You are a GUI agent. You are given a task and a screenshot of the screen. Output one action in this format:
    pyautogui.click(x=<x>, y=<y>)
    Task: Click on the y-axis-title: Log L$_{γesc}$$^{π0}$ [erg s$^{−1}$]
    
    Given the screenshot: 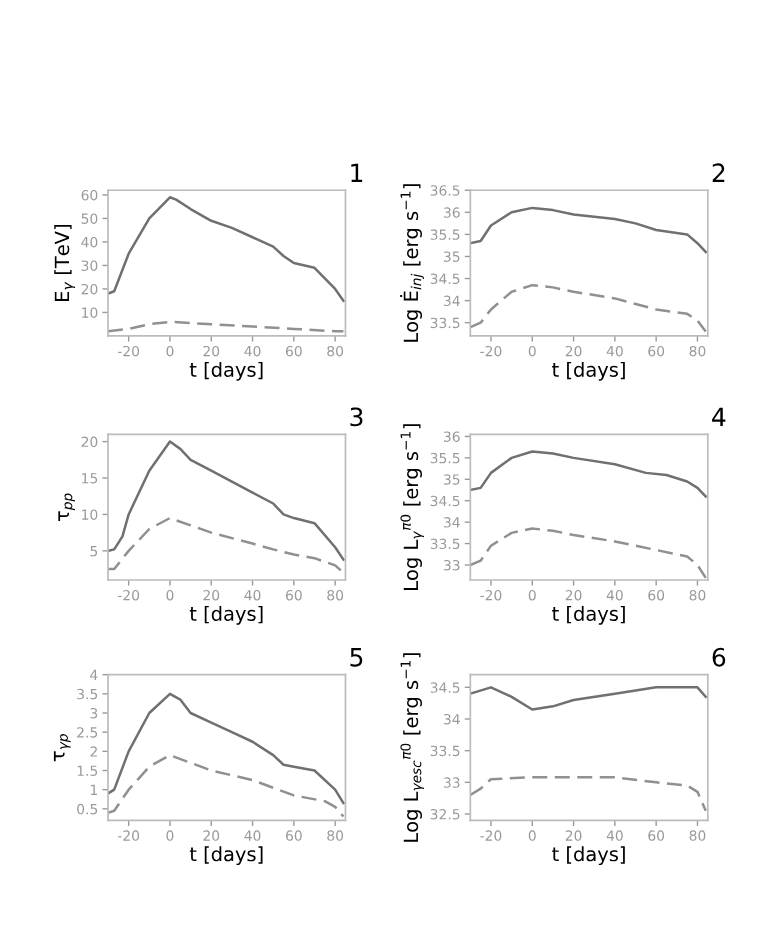 What is the action you would take?
    pyautogui.click(x=412, y=747)
    